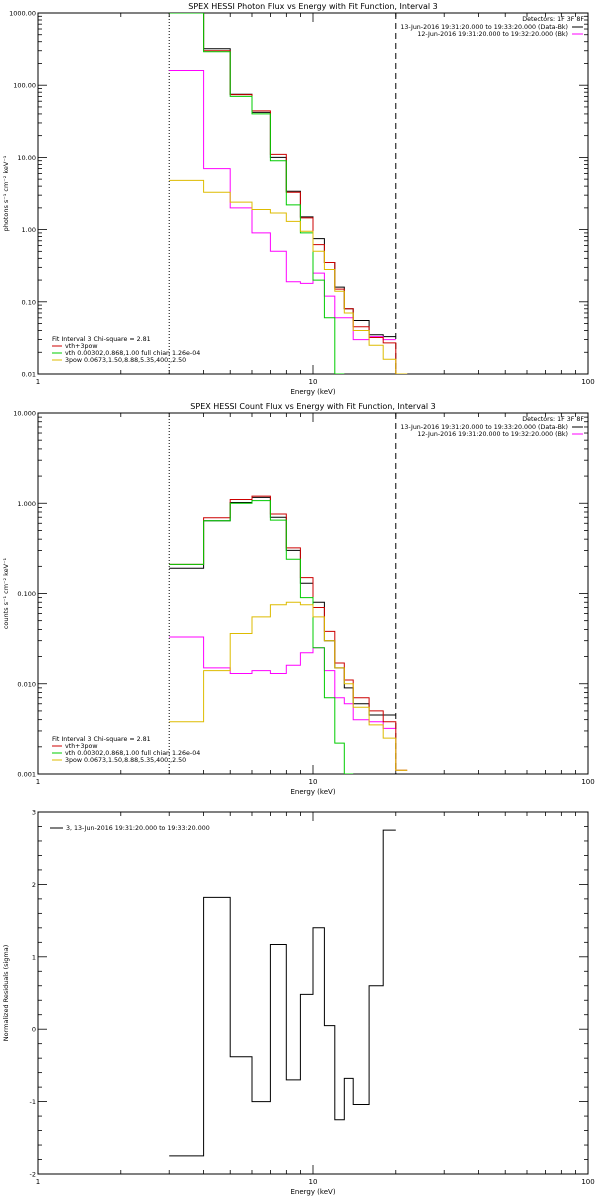  What do you see at coordinates (6, 993) in the screenshot?
I see `y-axis-label: Normalized Residuals (sigma)` at bounding box center [6, 993].